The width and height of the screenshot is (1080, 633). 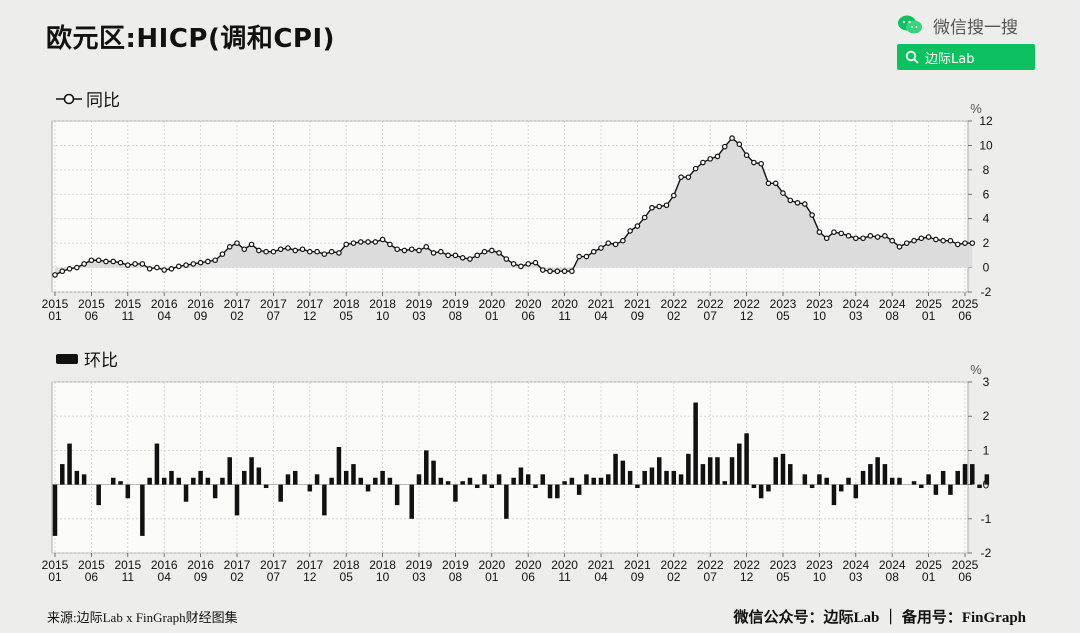 I want to click on x-tick-month: 12, so click(x=747, y=577).